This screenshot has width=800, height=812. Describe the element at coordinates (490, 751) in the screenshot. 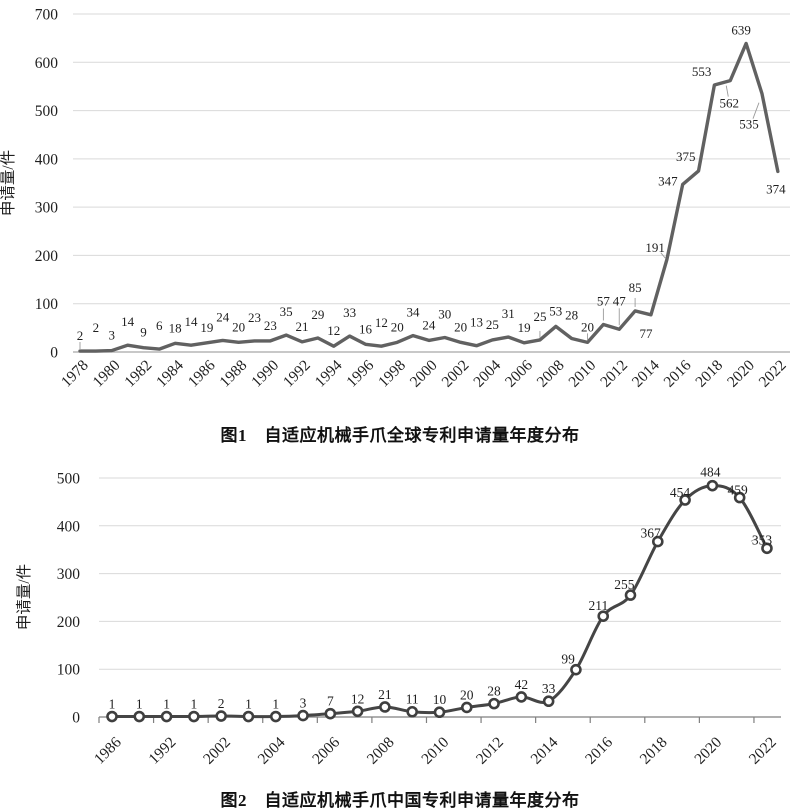

I see `svg-text: 2012` at that location.